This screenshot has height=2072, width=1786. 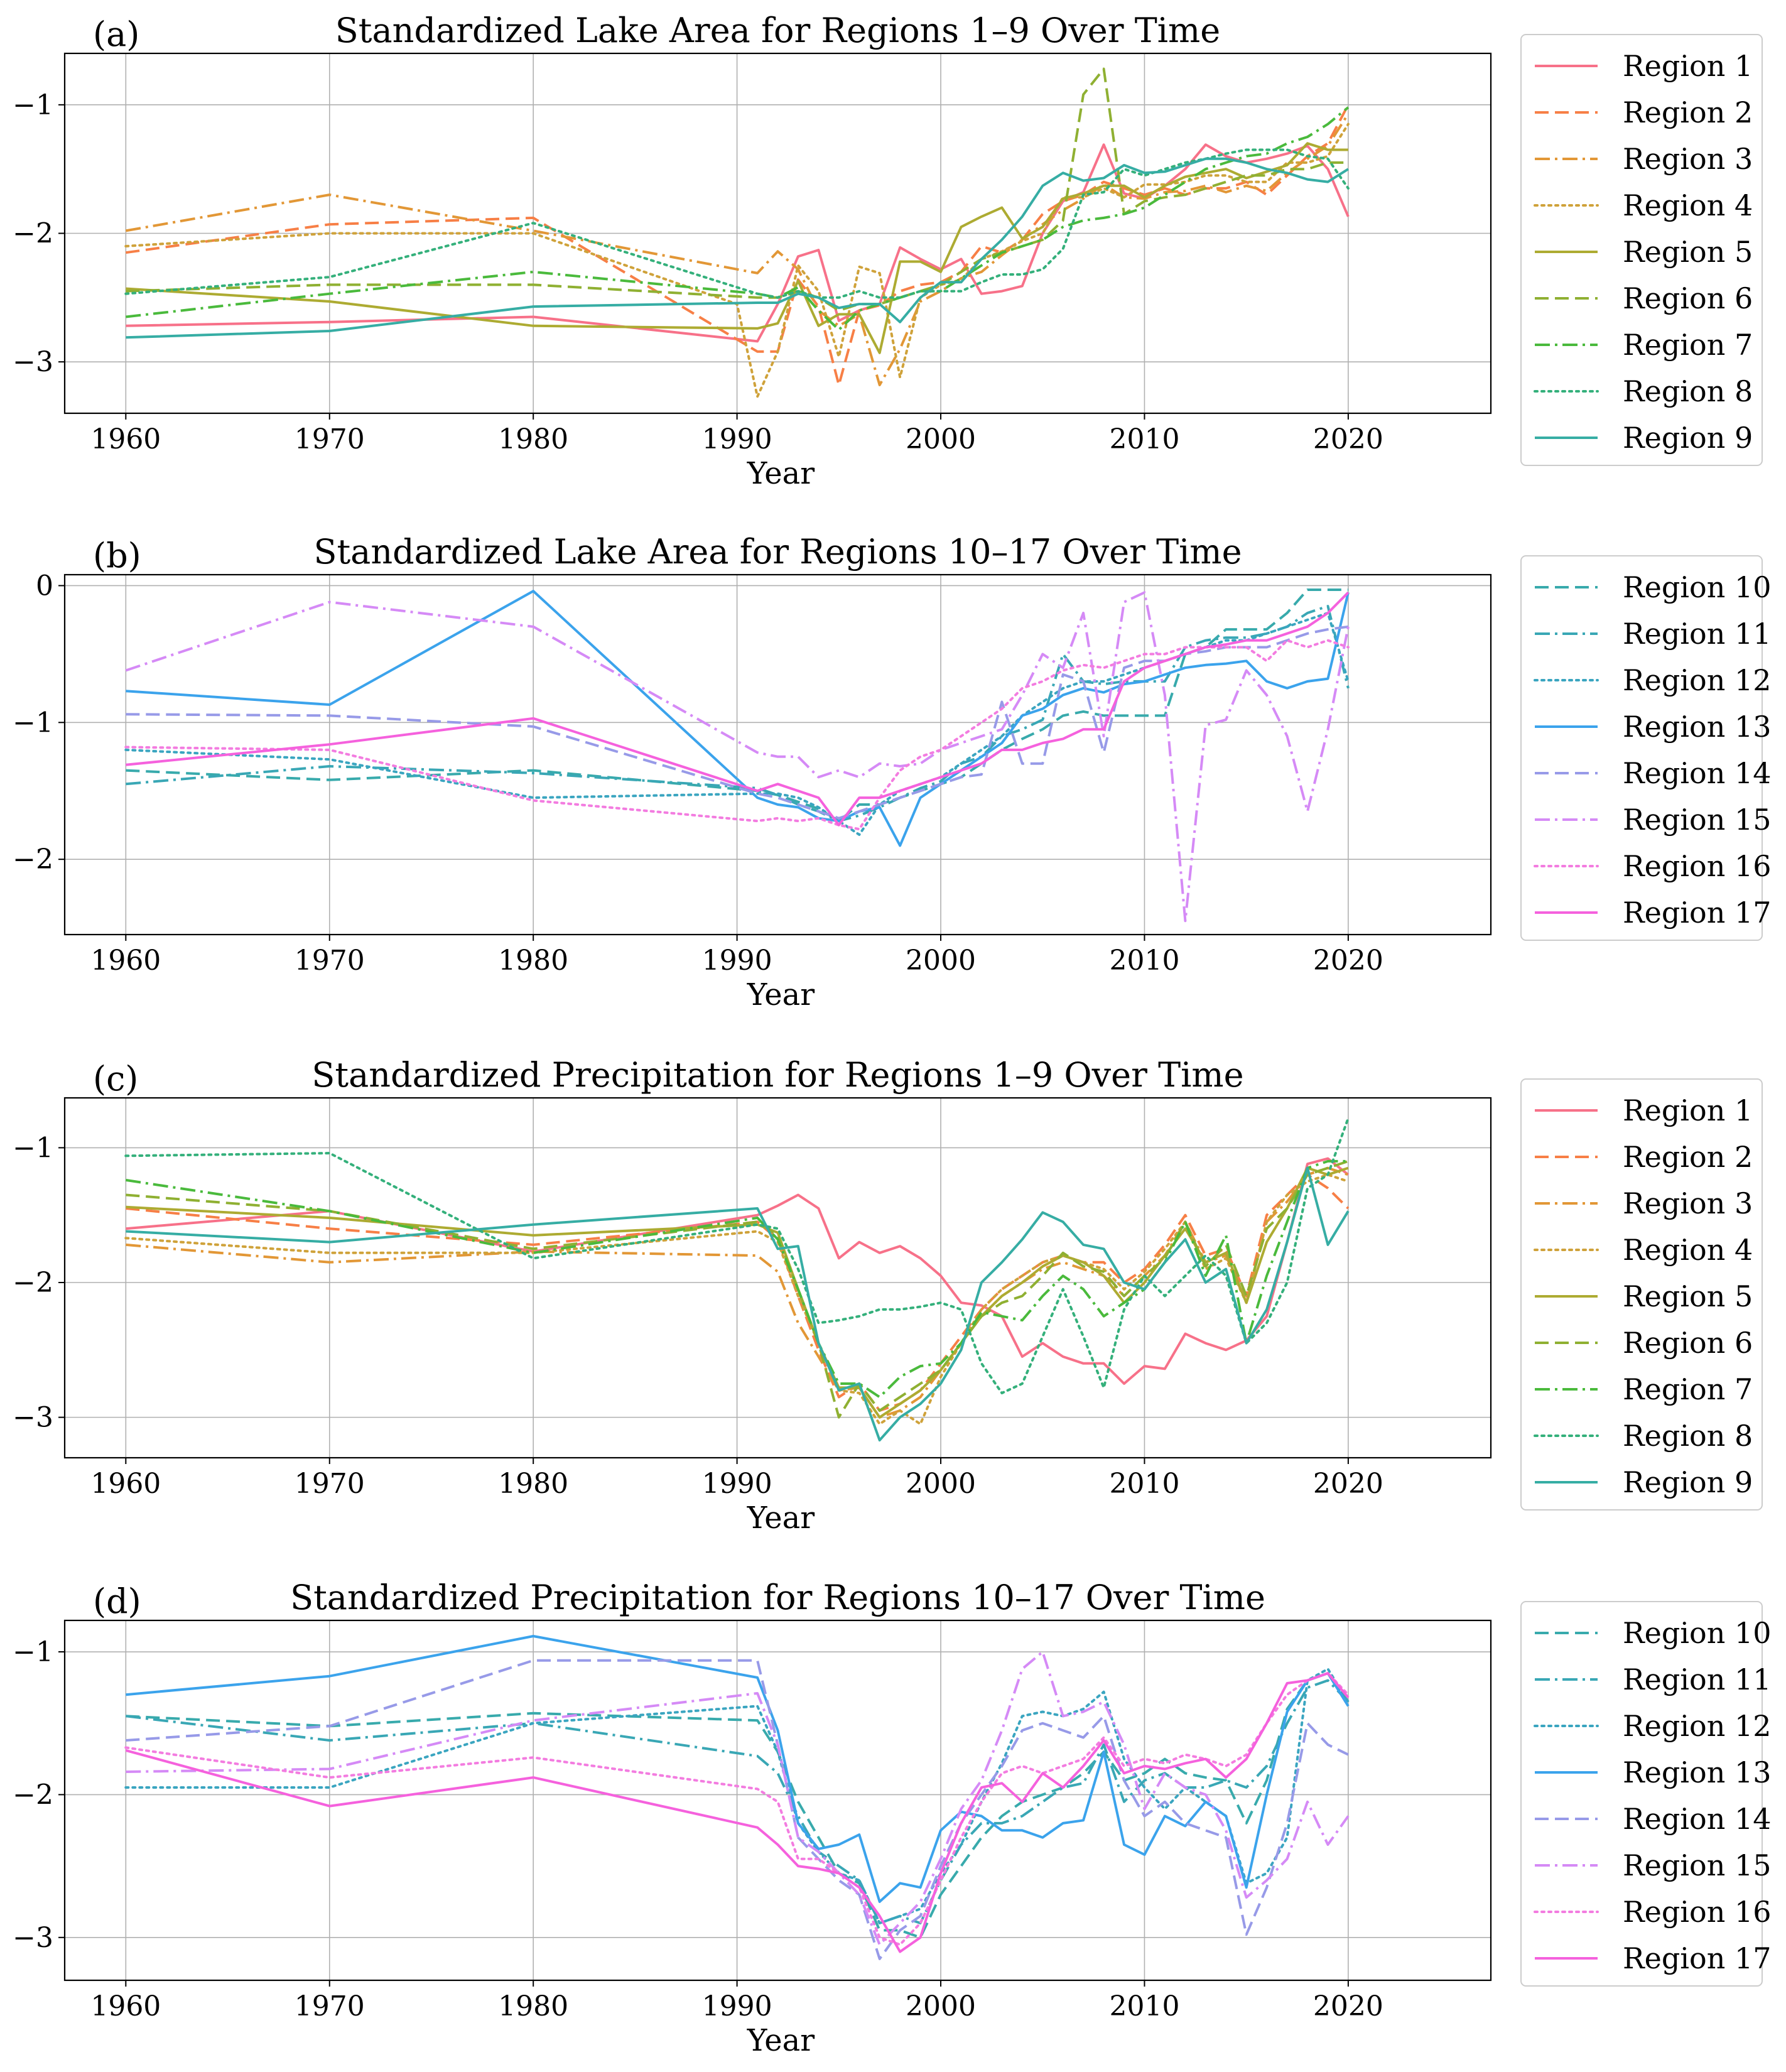 I want to click on legend-label: Region 4, so click(x=1688, y=205).